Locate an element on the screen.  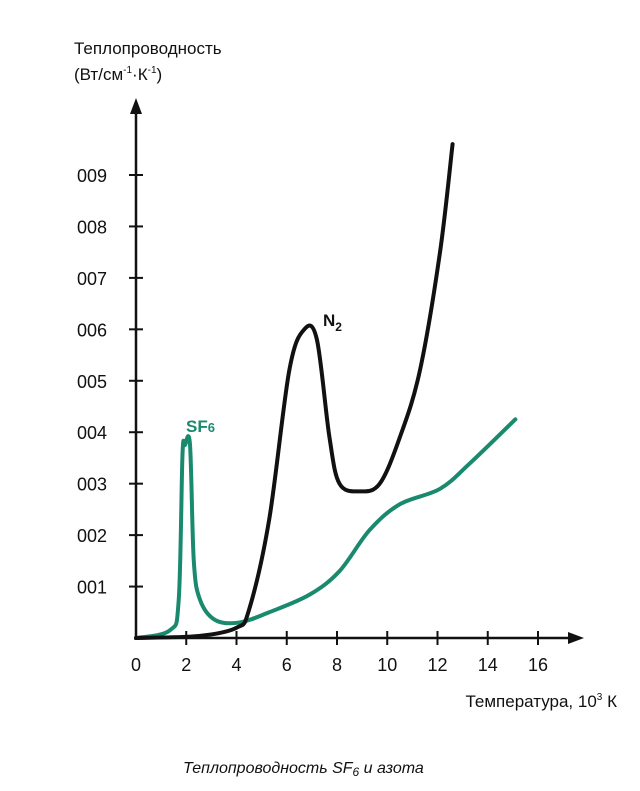
y-tick-label: 004 is located at coordinates (92, 433).